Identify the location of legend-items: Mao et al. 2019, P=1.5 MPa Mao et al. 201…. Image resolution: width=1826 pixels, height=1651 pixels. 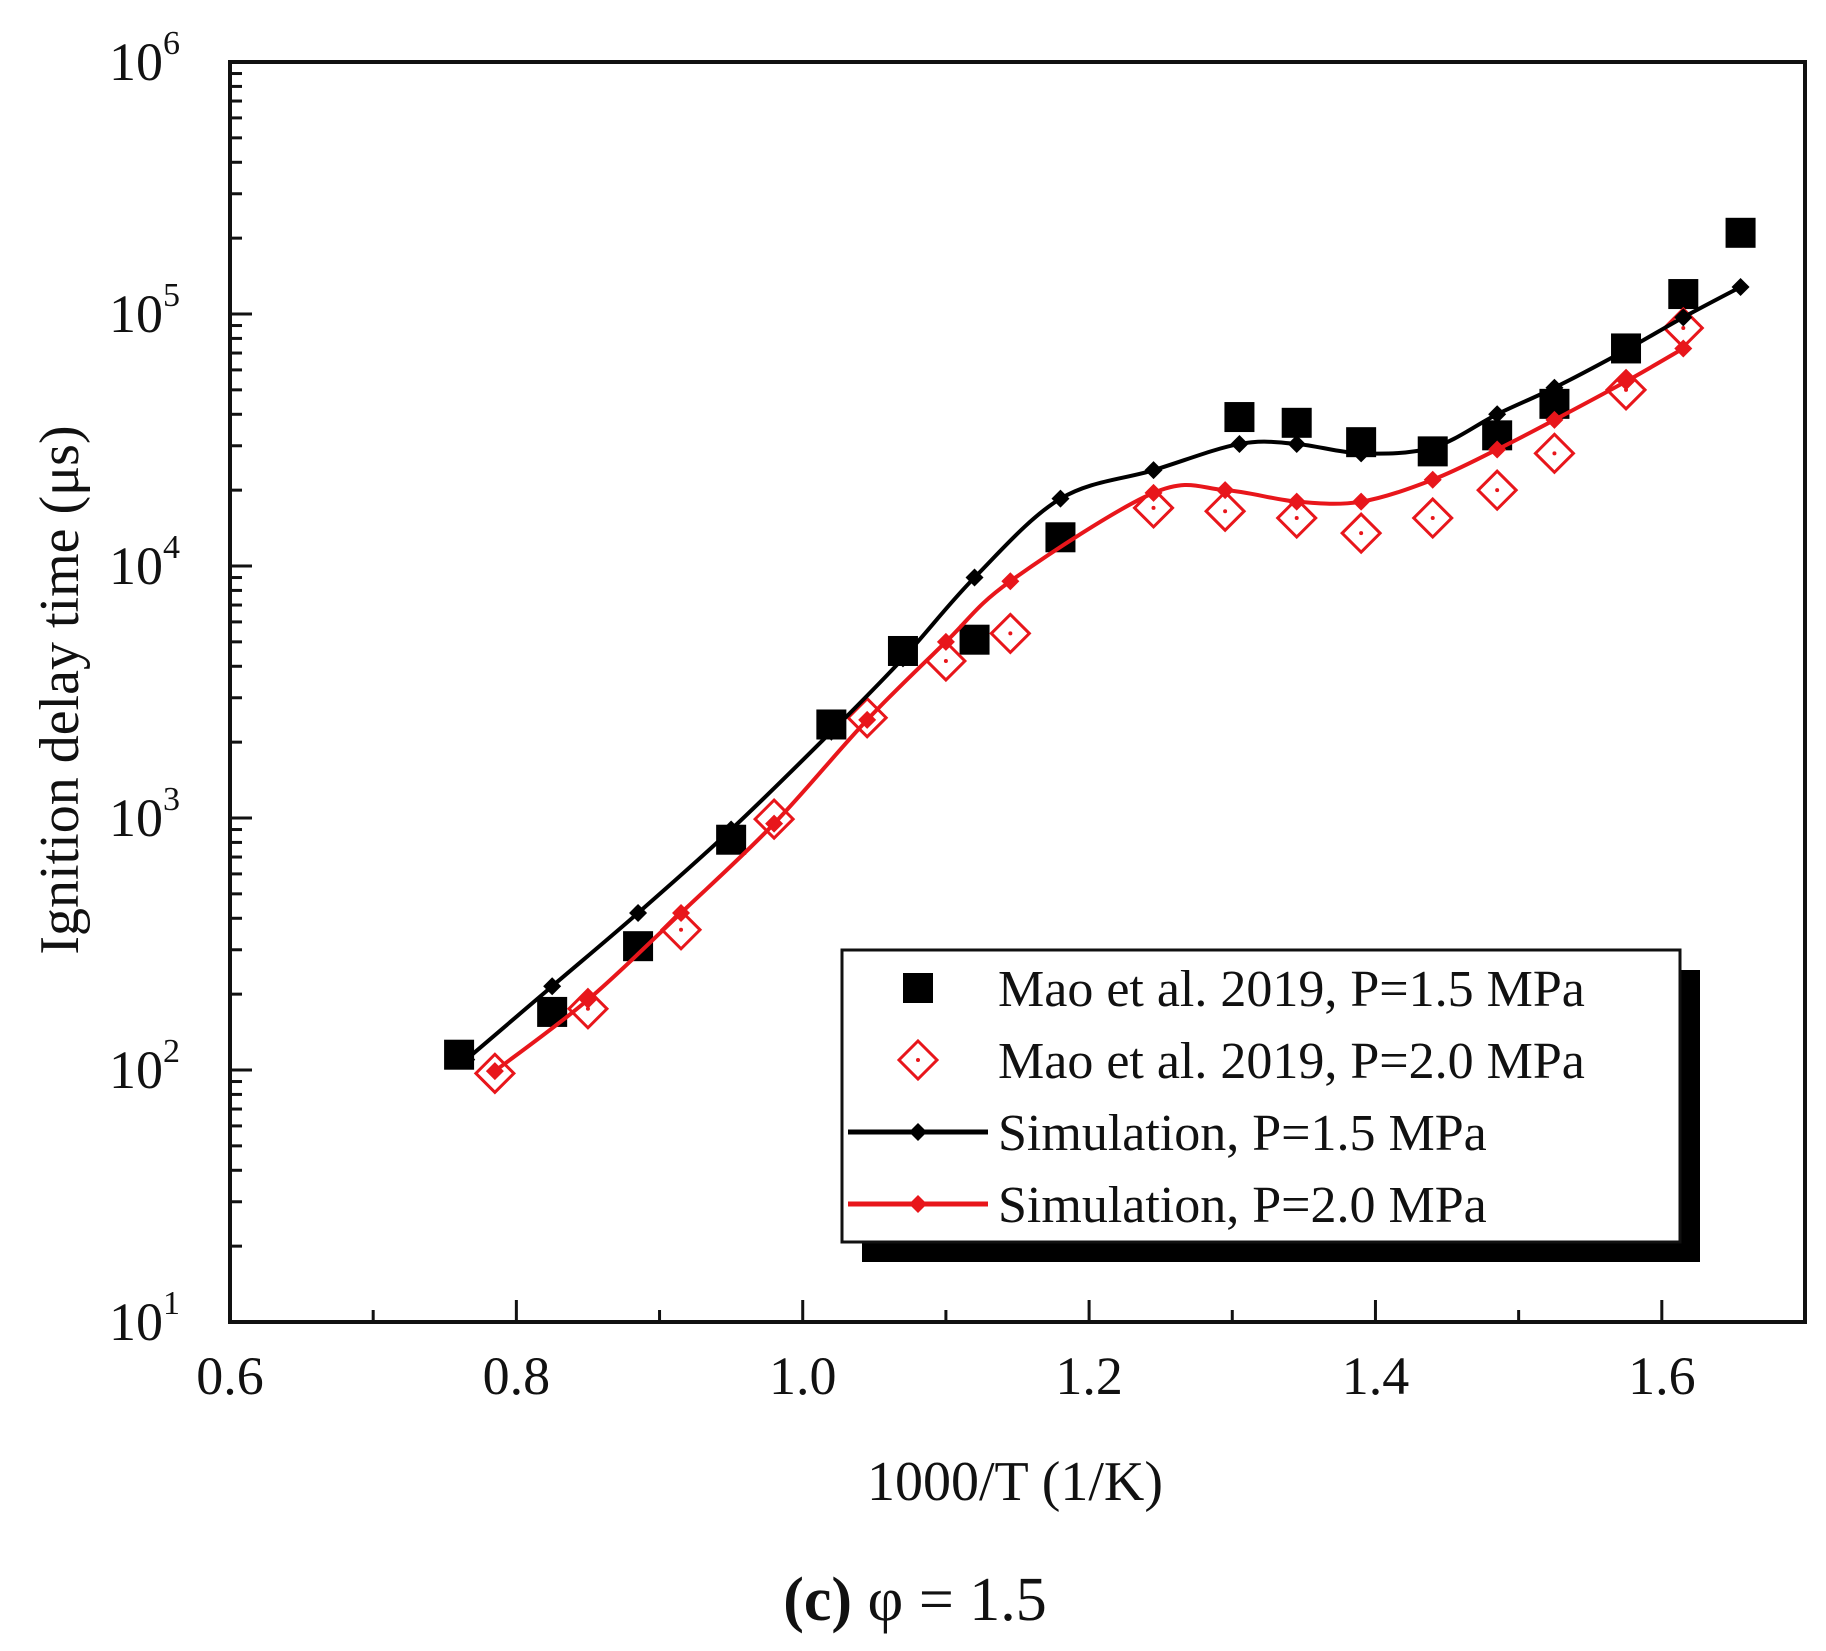
(1216, 1097).